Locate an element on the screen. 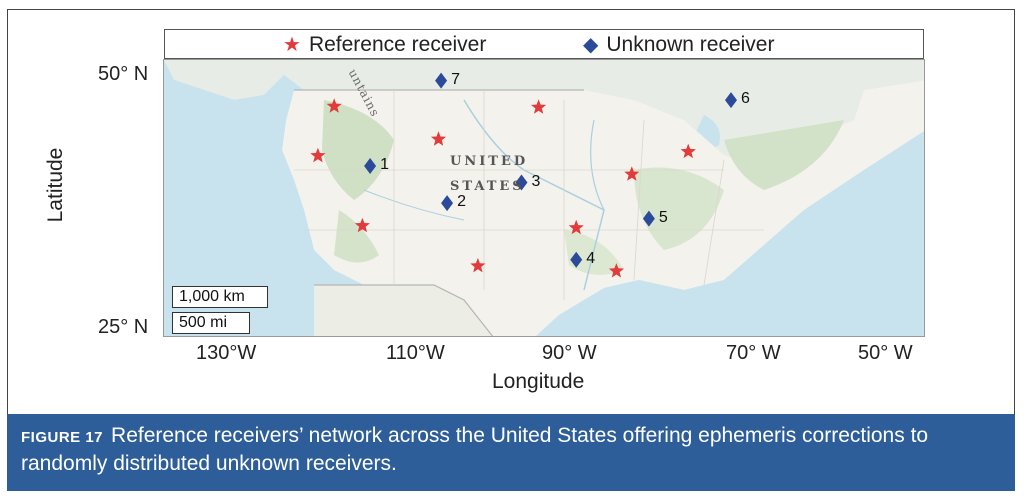 The width and height of the screenshot is (1024, 499). x-tick-50w: 50° W is located at coordinates (885, 353).